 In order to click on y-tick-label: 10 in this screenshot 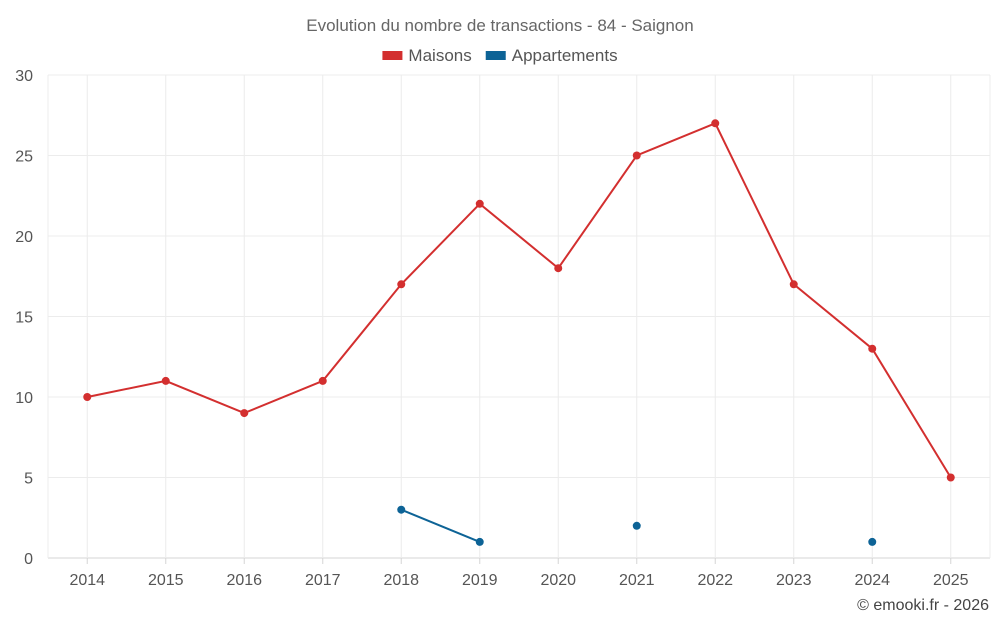, I will do `click(24, 398)`.